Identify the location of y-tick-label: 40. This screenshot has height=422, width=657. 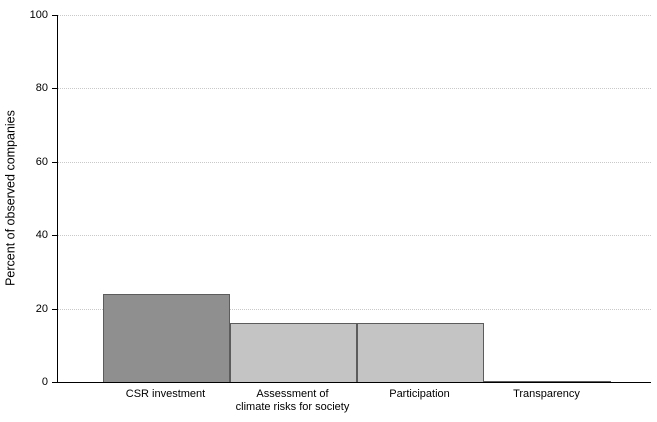
(41, 235).